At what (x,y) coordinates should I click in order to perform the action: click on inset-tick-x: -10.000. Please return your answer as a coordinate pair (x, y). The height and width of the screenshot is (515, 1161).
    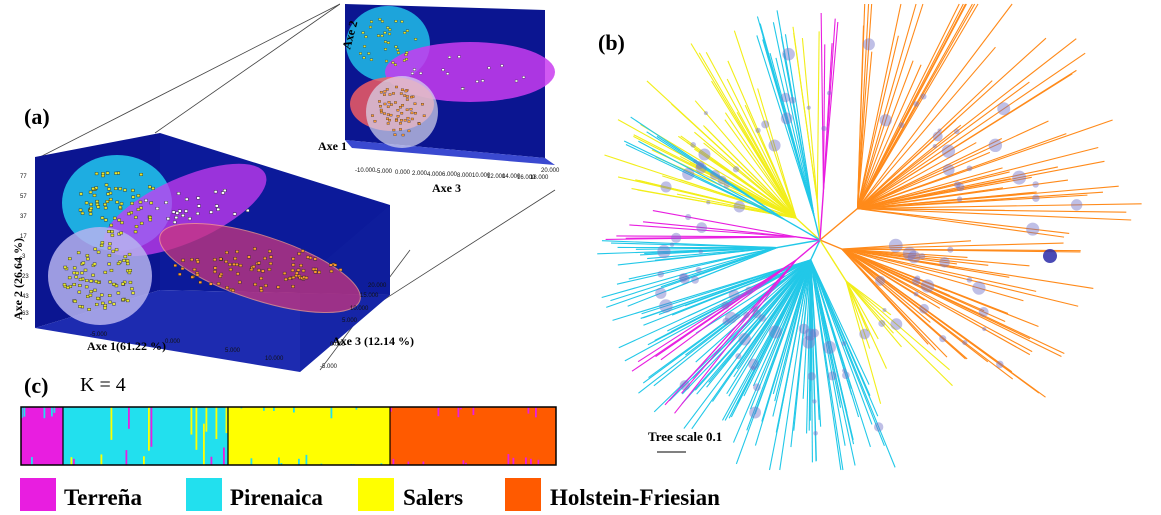
    Looking at the image, I should click on (365, 171).